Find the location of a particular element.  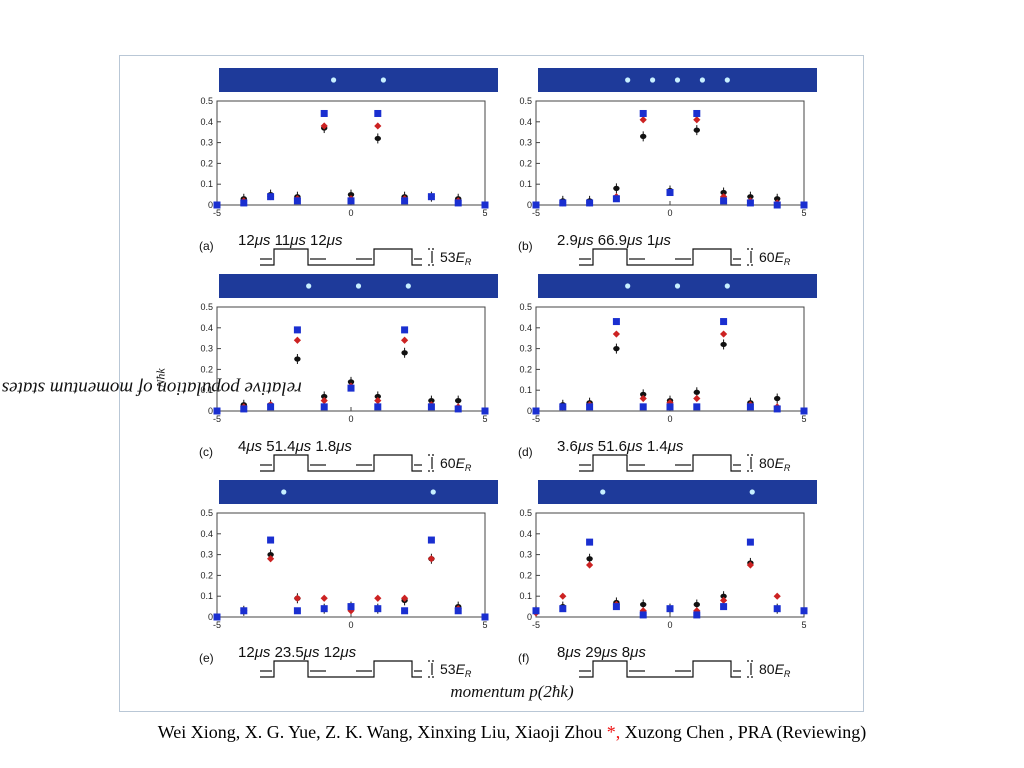

pulse-duration-2: 1.8 is located at coordinates (323, 446).